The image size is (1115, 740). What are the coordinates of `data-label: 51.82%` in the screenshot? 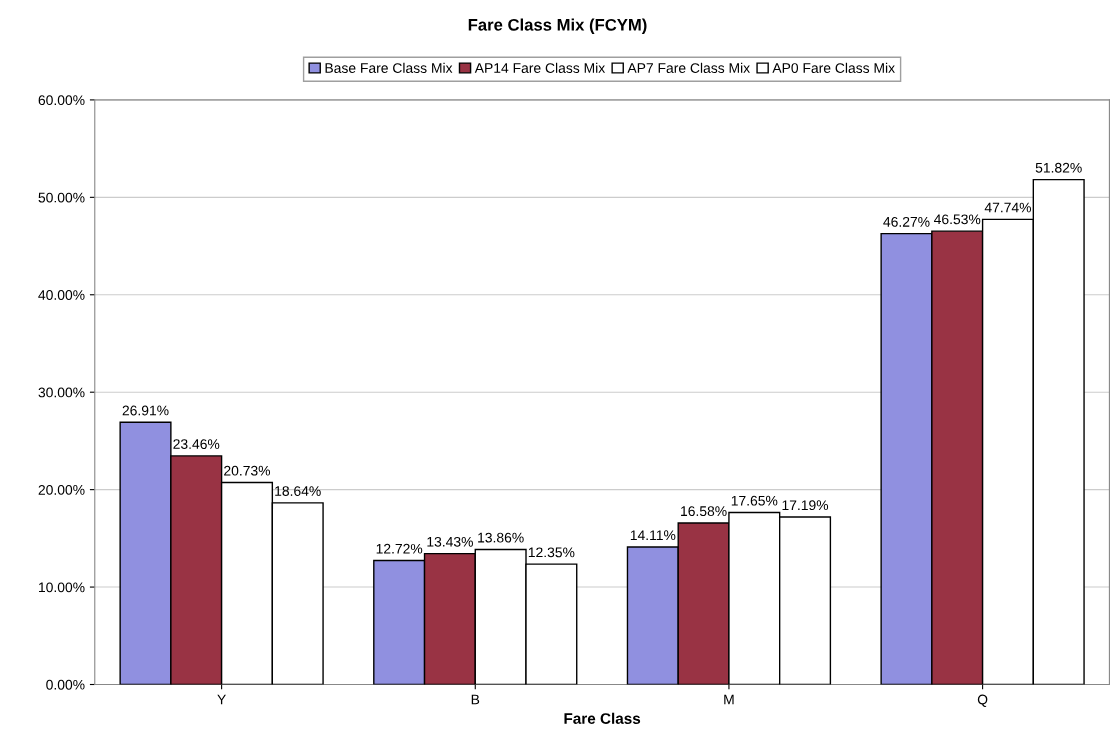 It's located at (1058, 167).